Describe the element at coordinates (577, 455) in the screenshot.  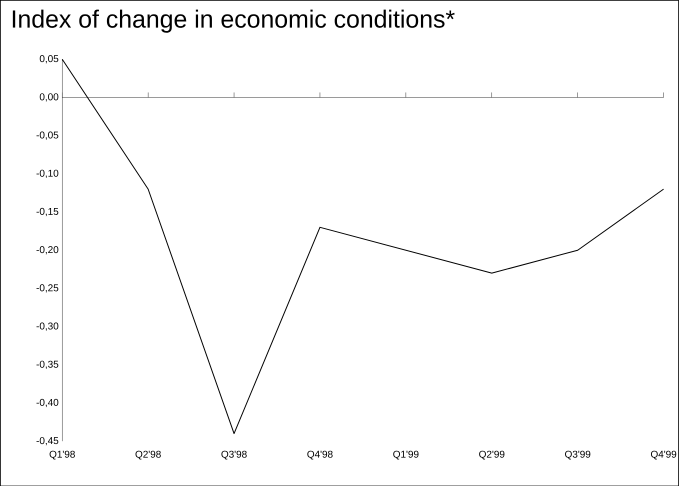
I see `x-tick-label: Q3'99` at that location.